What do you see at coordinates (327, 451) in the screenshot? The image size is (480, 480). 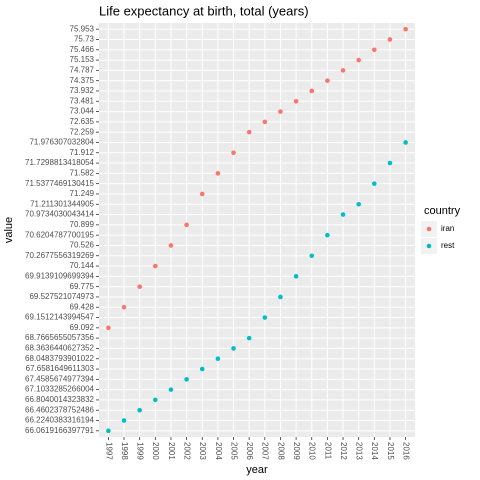 I see `x-tick-label: 2011` at bounding box center [327, 451].